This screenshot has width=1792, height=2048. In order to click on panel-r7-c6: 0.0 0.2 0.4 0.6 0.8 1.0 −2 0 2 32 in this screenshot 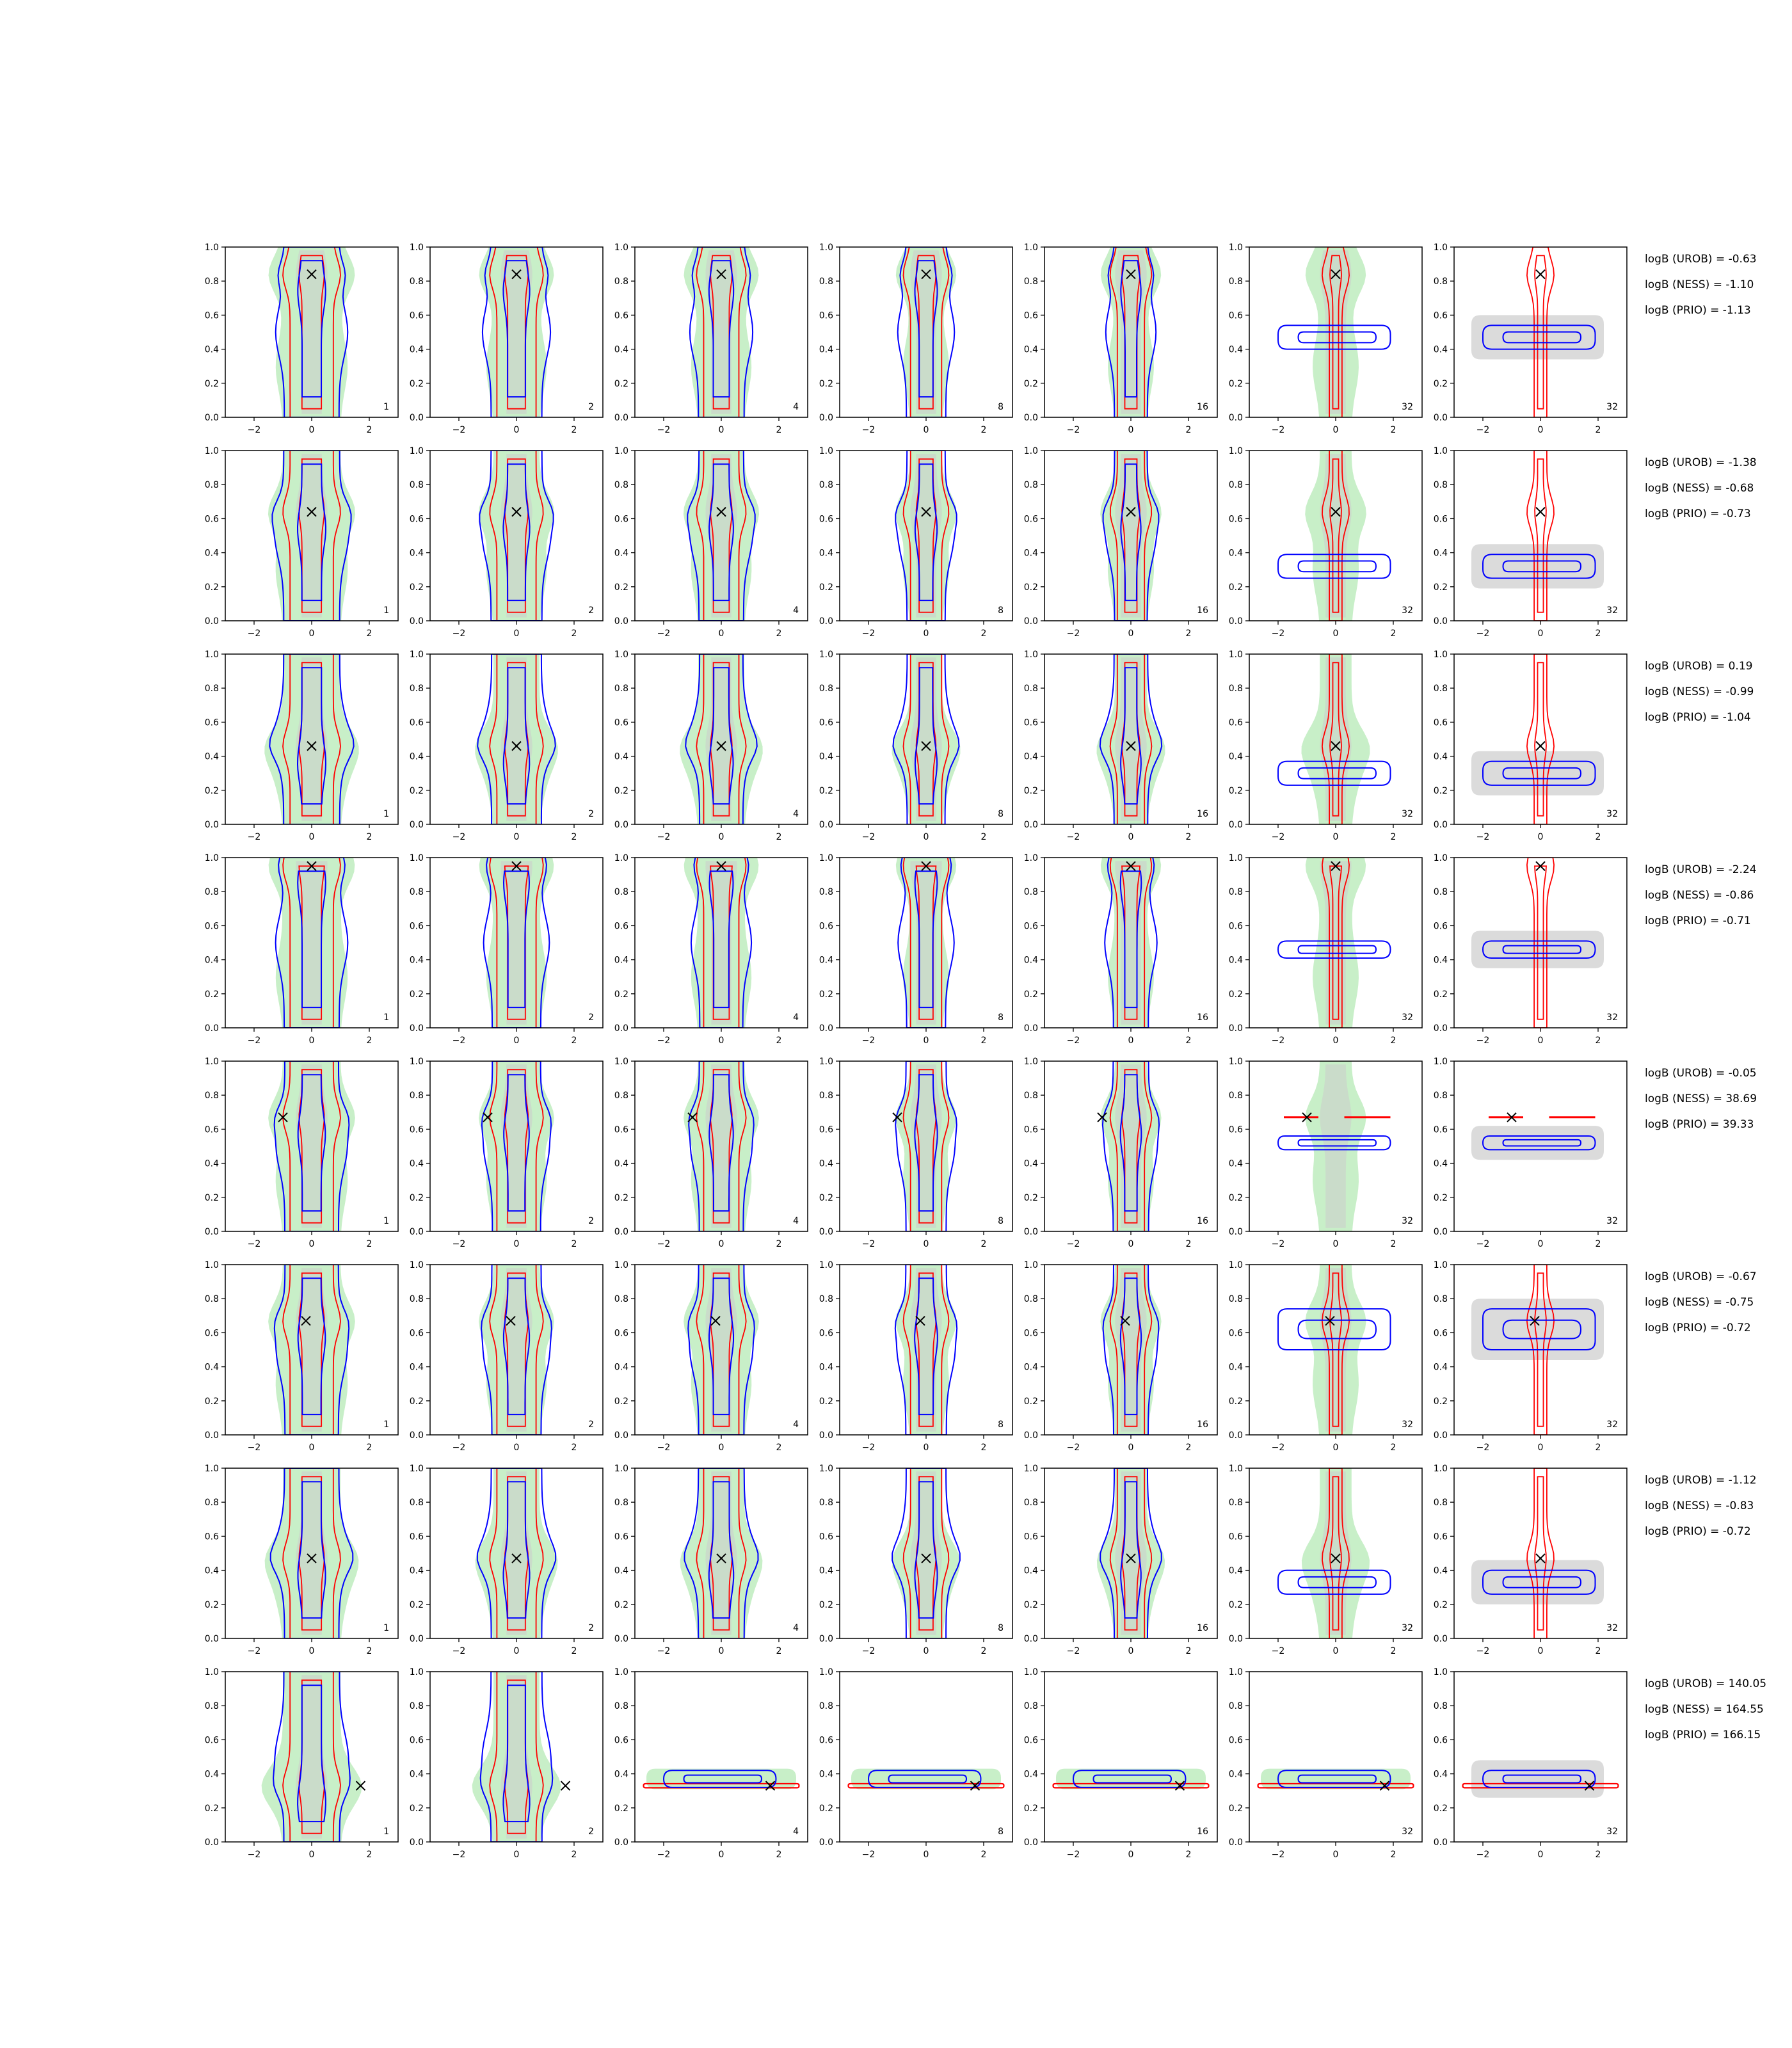, I will do `click(1326, 1560)`.